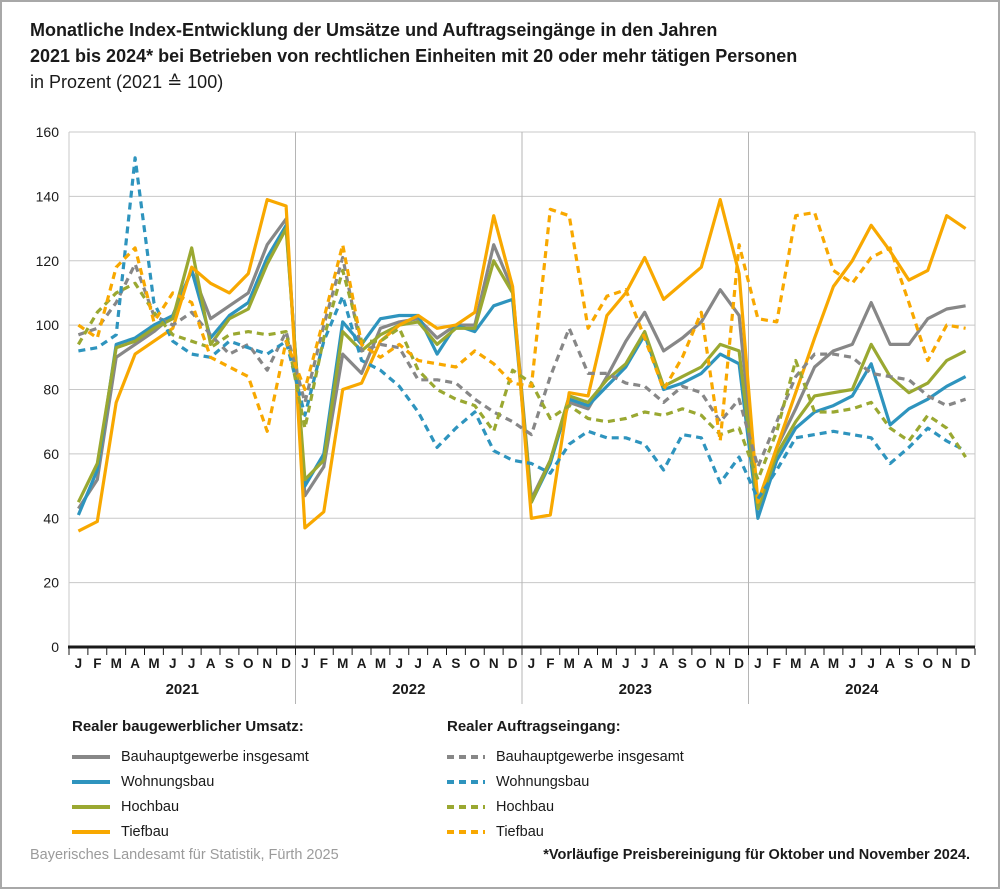 The width and height of the screenshot is (1000, 889). I want to click on y-axis-label-40: 40, so click(51, 518).